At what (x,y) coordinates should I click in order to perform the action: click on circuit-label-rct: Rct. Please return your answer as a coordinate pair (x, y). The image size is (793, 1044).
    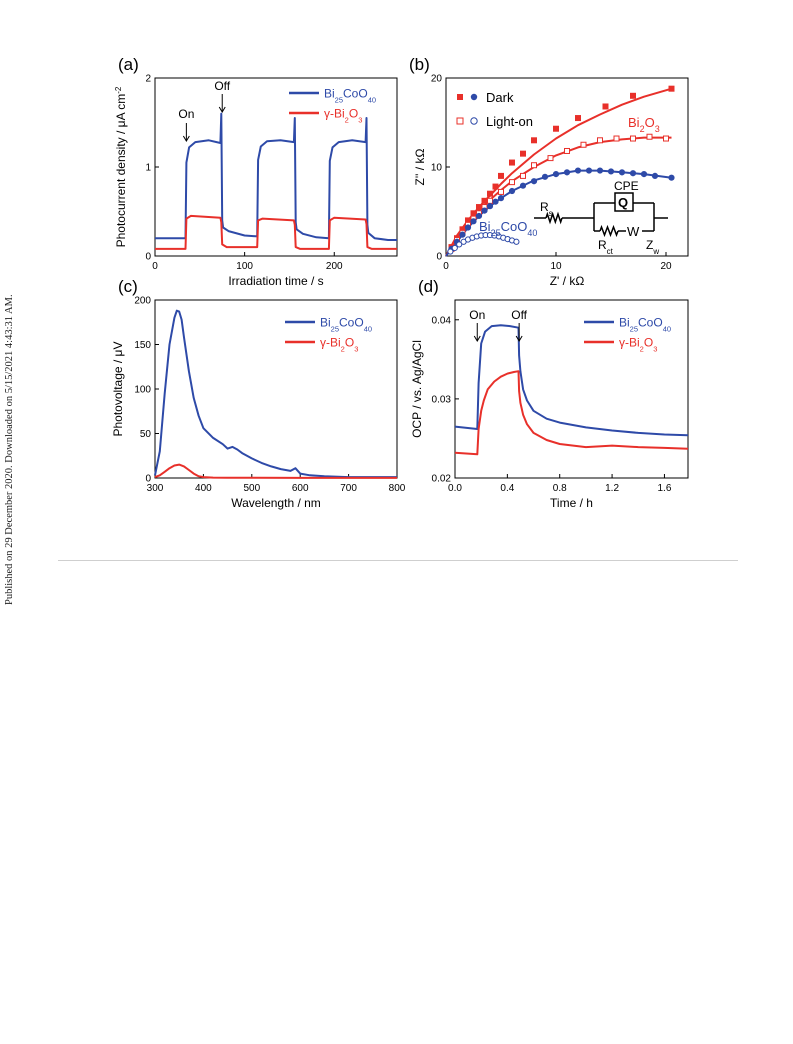
    Looking at the image, I should click on (606, 247).